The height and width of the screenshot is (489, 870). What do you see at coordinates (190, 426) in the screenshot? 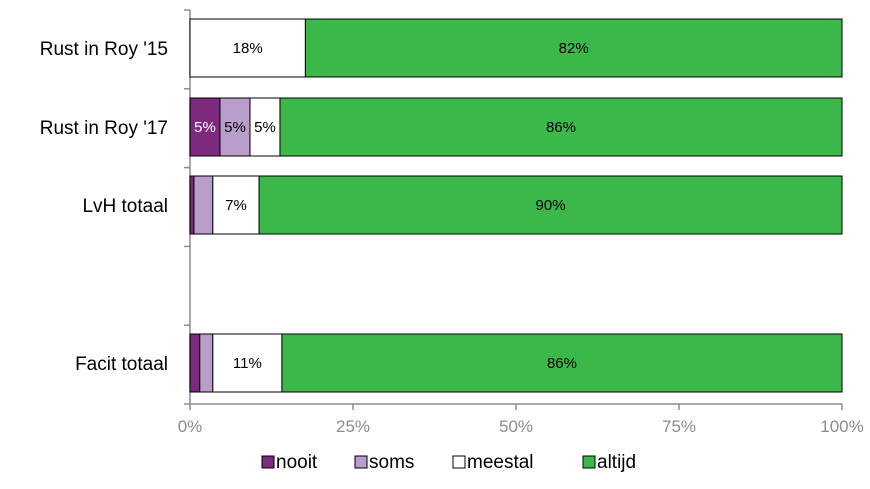
I see `x-tick-label: 0%` at bounding box center [190, 426].